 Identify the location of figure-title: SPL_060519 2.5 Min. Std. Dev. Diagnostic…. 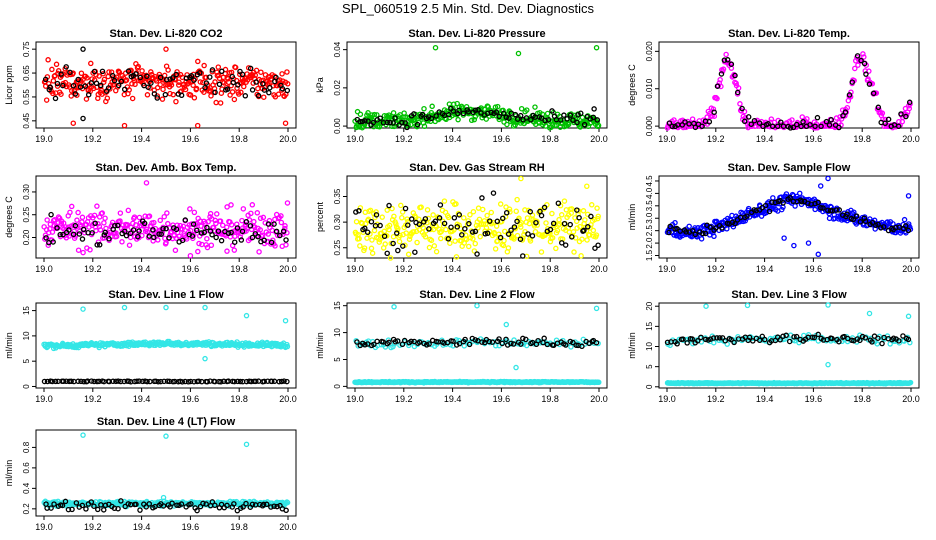
(468, 8).